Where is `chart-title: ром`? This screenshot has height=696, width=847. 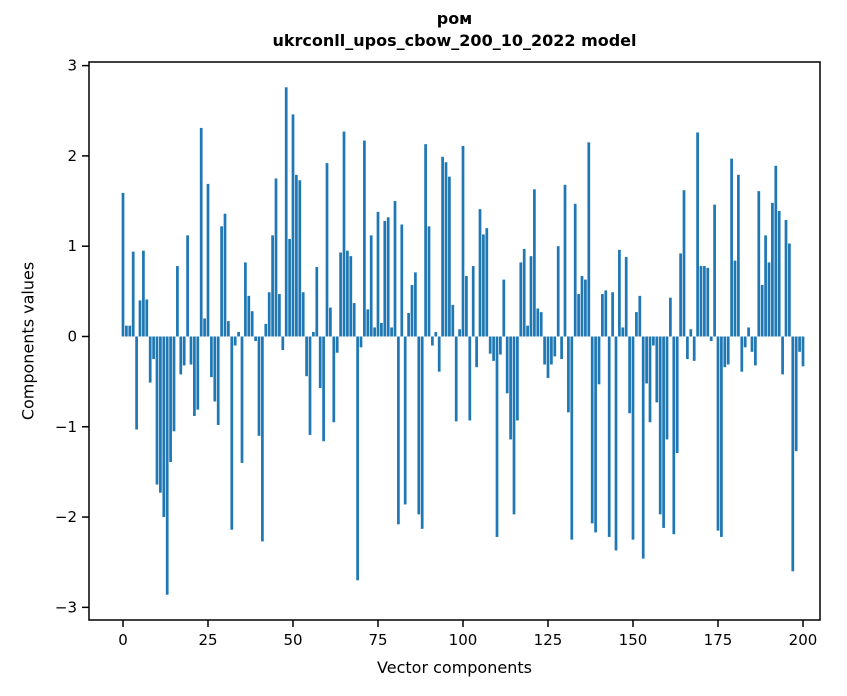 chart-title: ром is located at coordinates (454, 18).